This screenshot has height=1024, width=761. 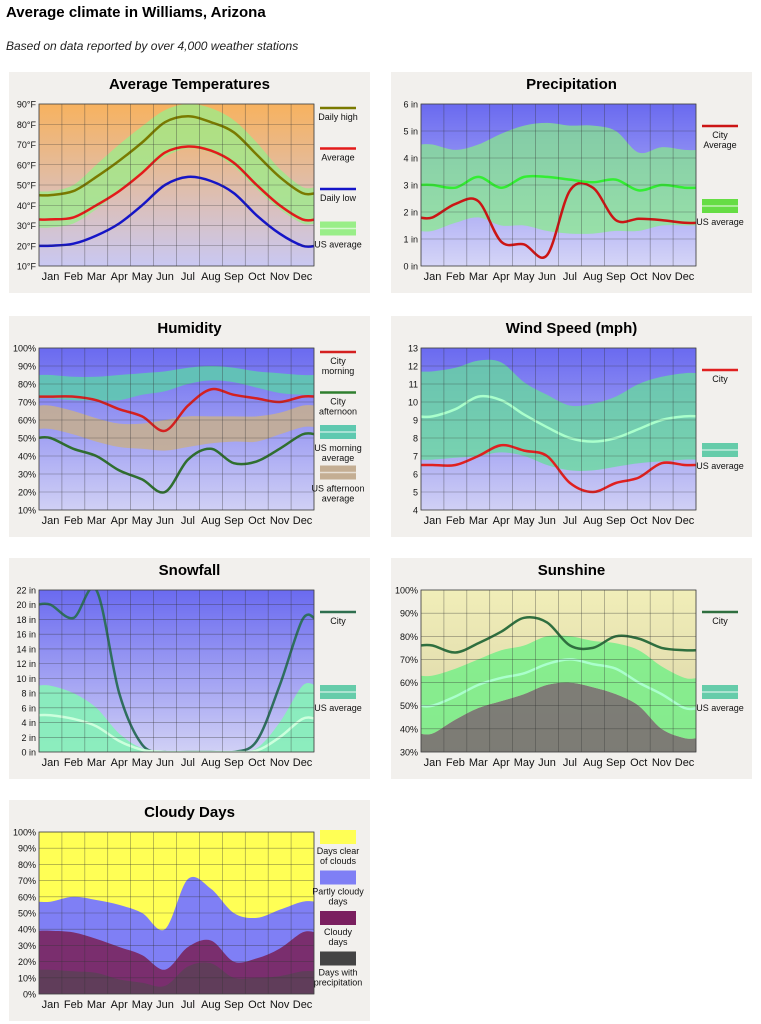 What do you see at coordinates (685, 763) in the screenshot?
I see `x-tick-label: Dec` at bounding box center [685, 763].